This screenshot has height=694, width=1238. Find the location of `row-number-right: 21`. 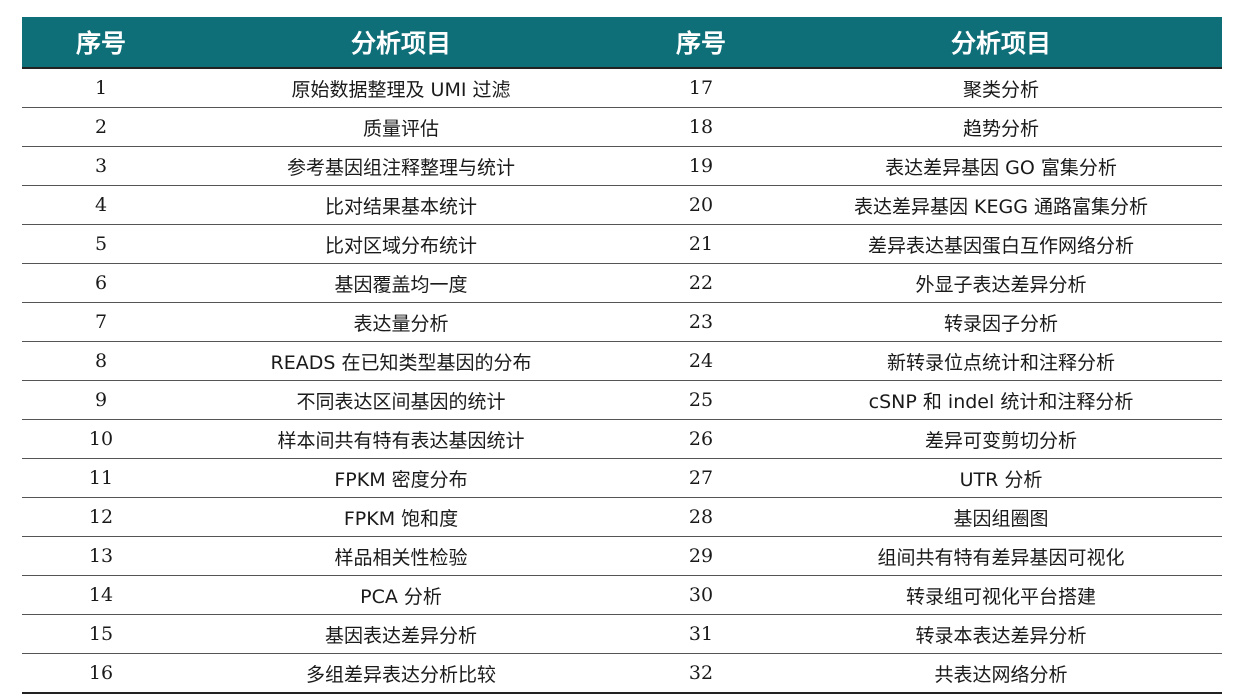

row-number-right: 21 is located at coordinates (701, 244).